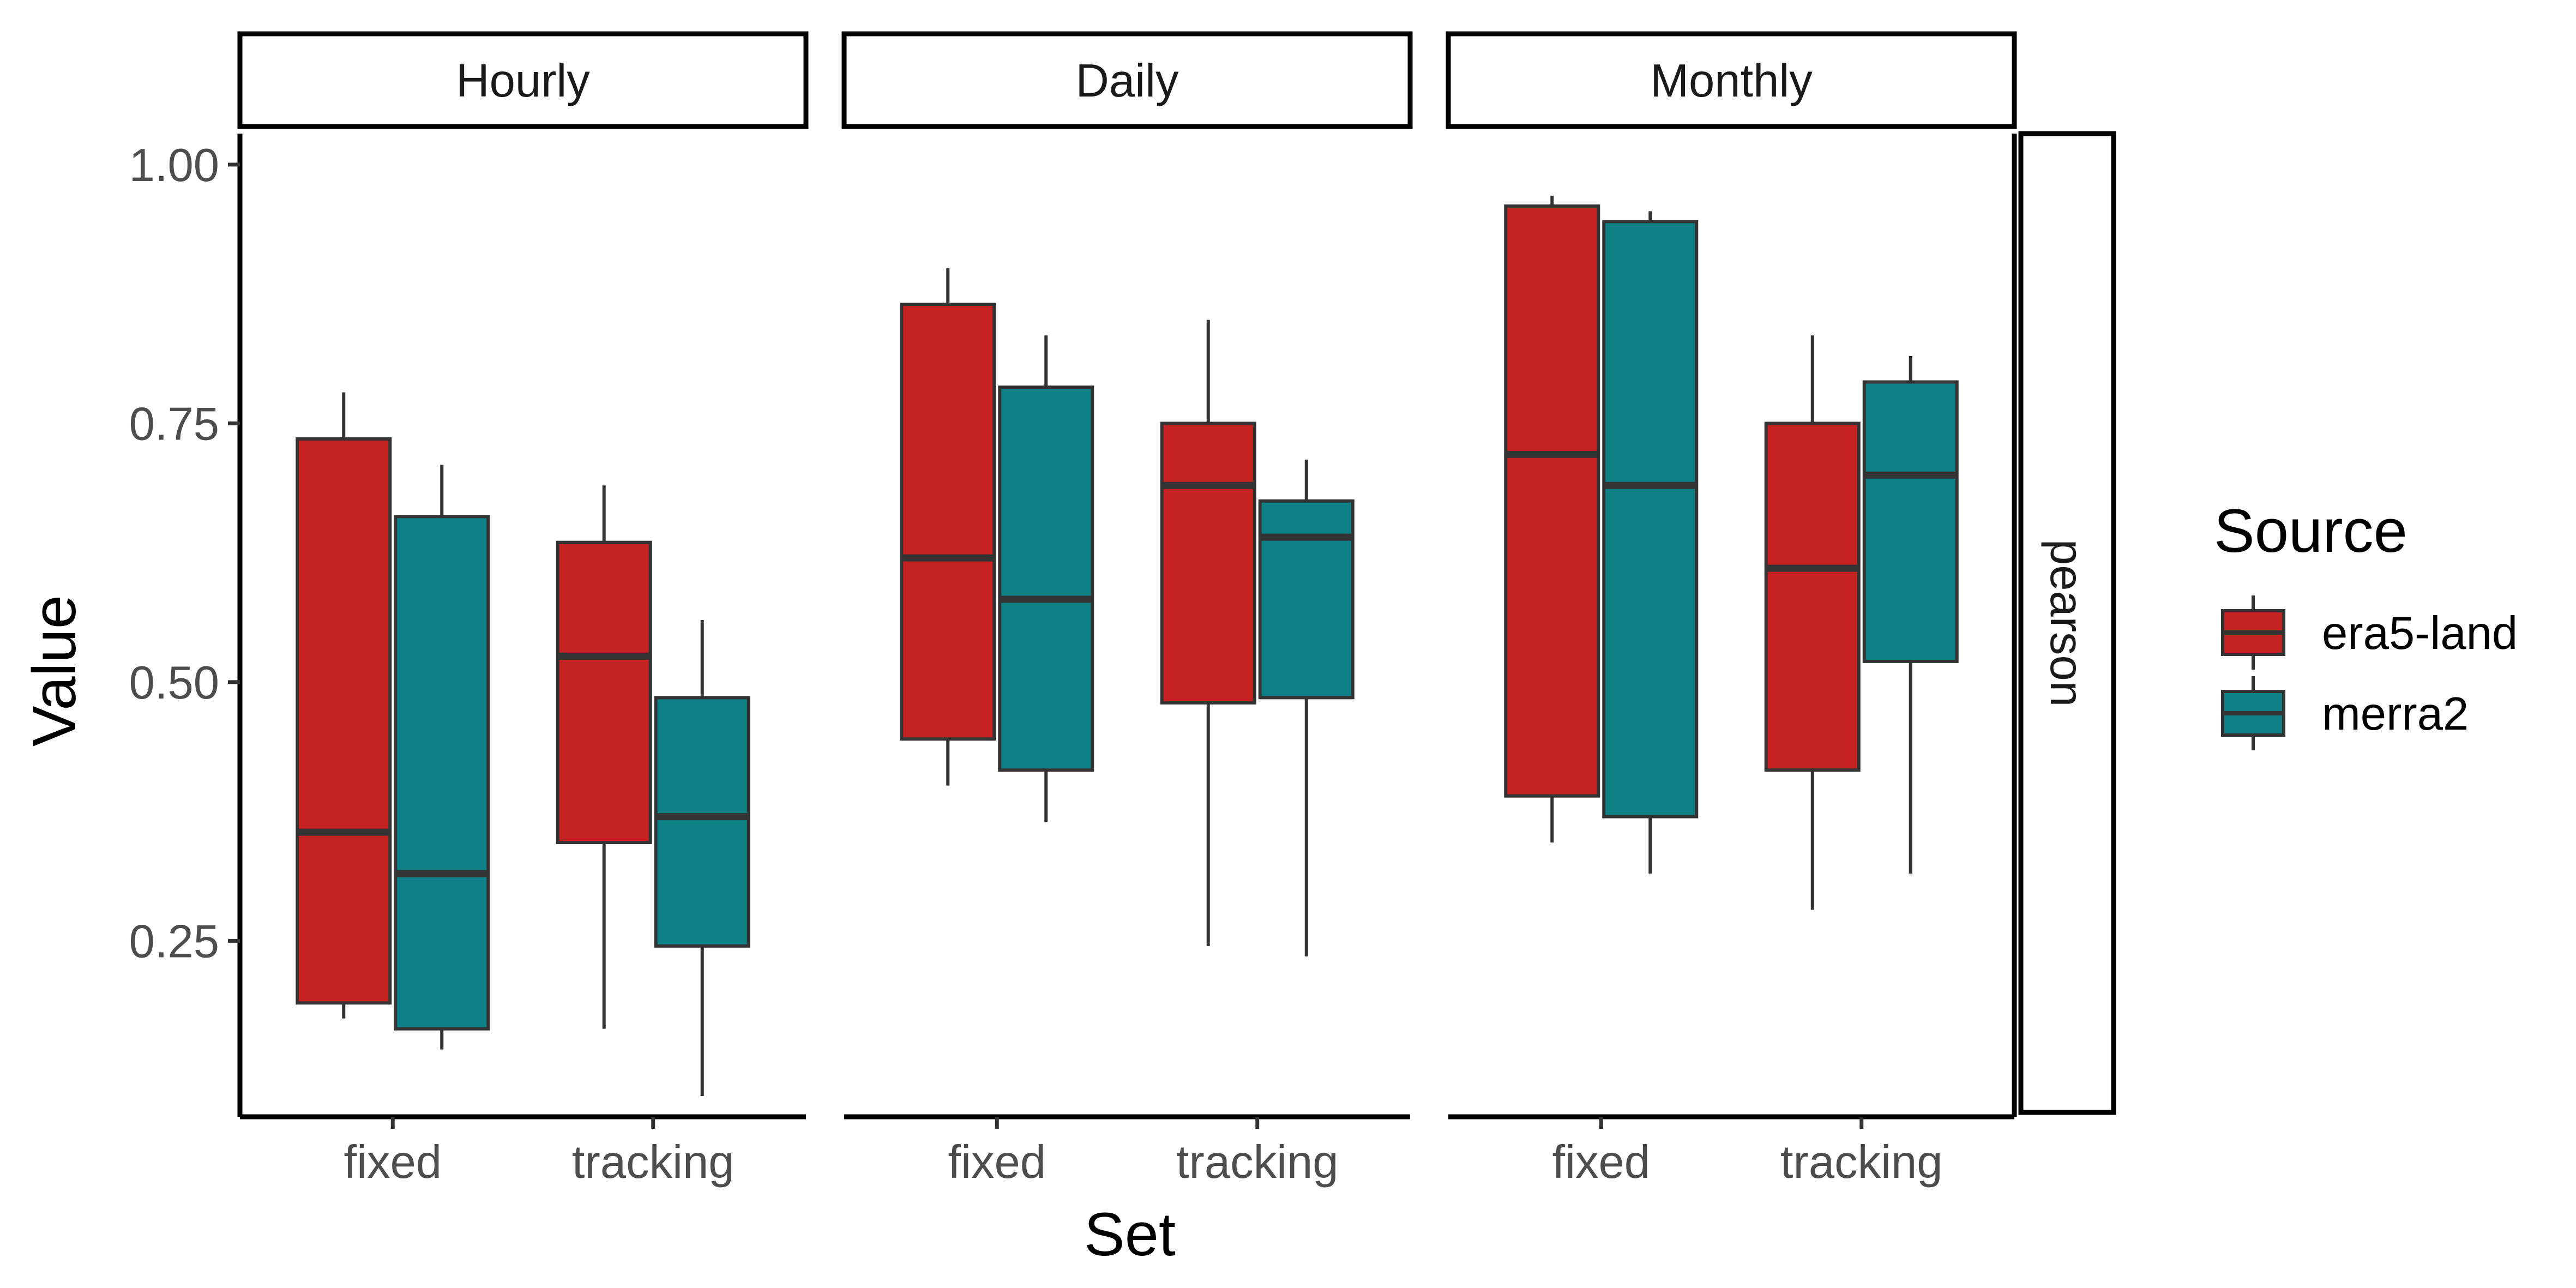 This screenshot has width=2576, height=1288. What do you see at coordinates (2253, 632) in the screenshot?
I see `legend-key-era5-land` at bounding box center [2253, 632].